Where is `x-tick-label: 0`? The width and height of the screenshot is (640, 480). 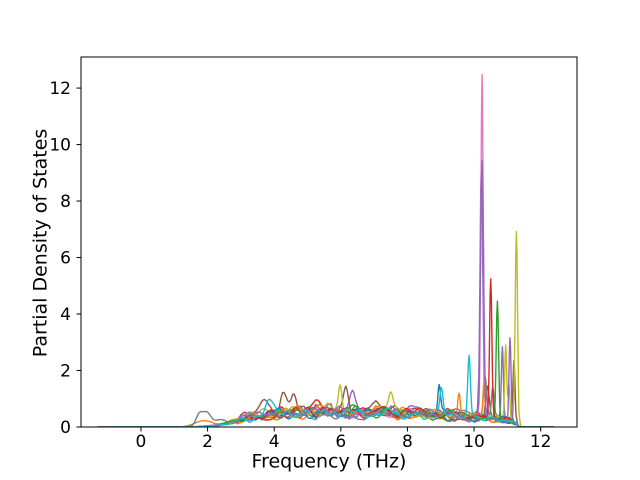 x-tick-label: 0 is located at coordinates (141, 442).